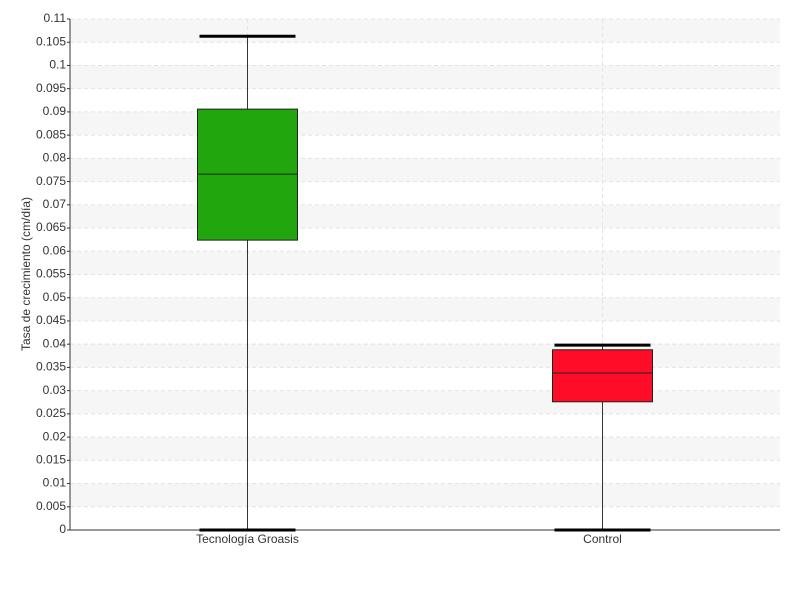 Image resolution: width=800 pixels, height=605 pixels. I want to click on y-tick-label: 0.055, so click(51, 274).